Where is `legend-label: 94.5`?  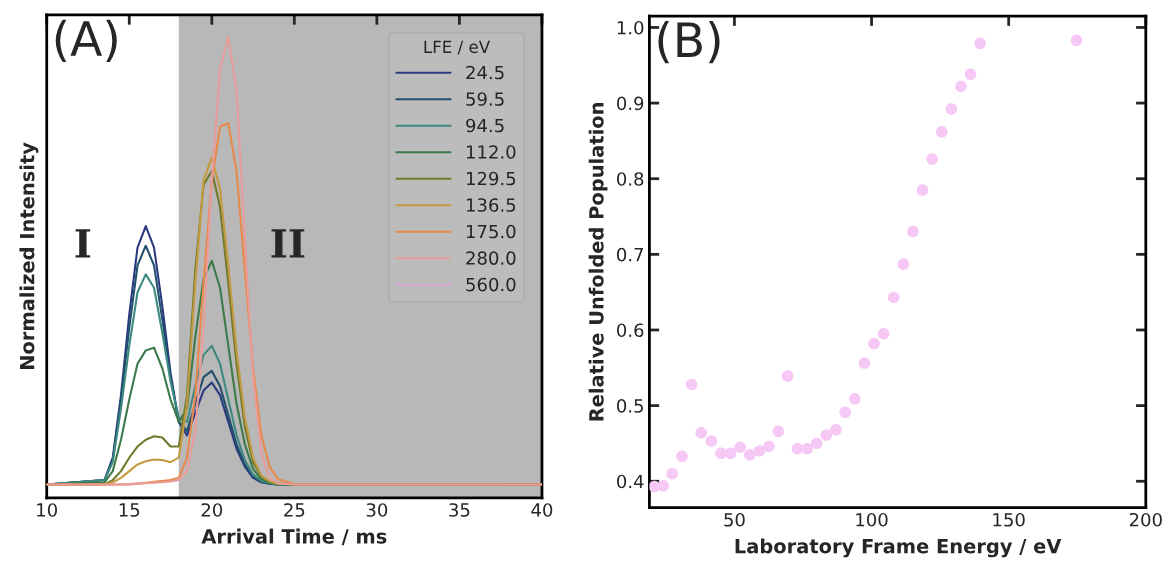
legend-label: 94.5 is located at coordinates (485, 125).